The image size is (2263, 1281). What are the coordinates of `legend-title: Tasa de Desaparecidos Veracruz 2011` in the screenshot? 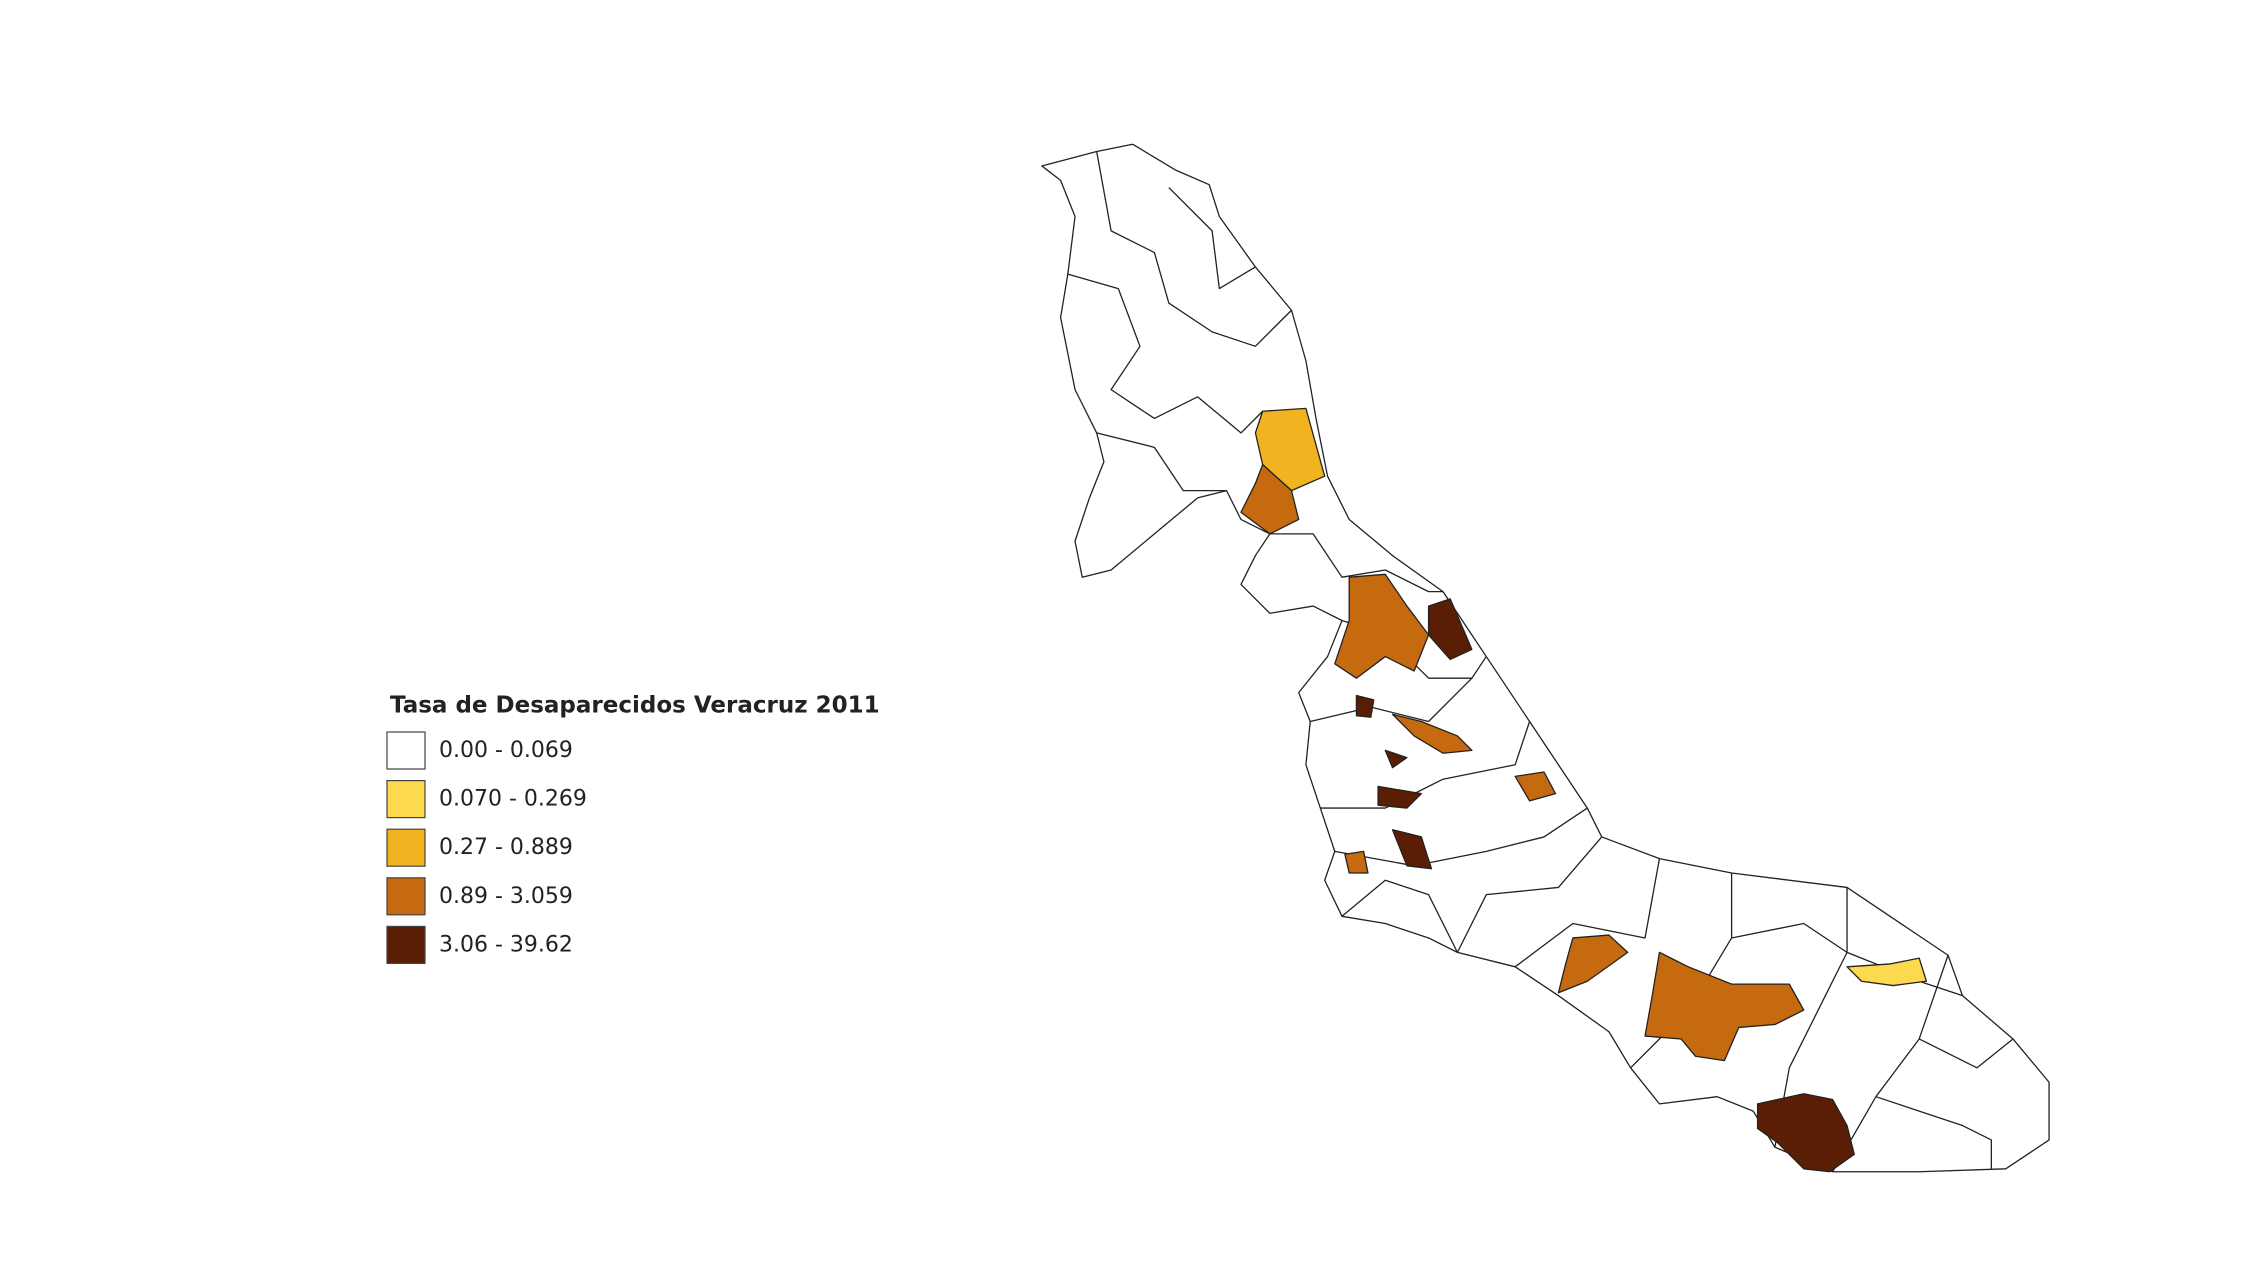 It's located at (635, 706).